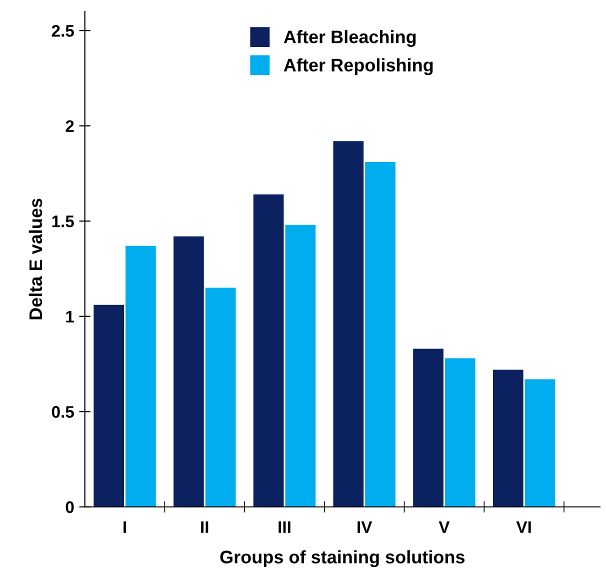 The width and height of the screenshot is (606, 576). Describe the element at coordinates (523, 527) in the screenshot. I see `x-tick-label: VI` at that location.